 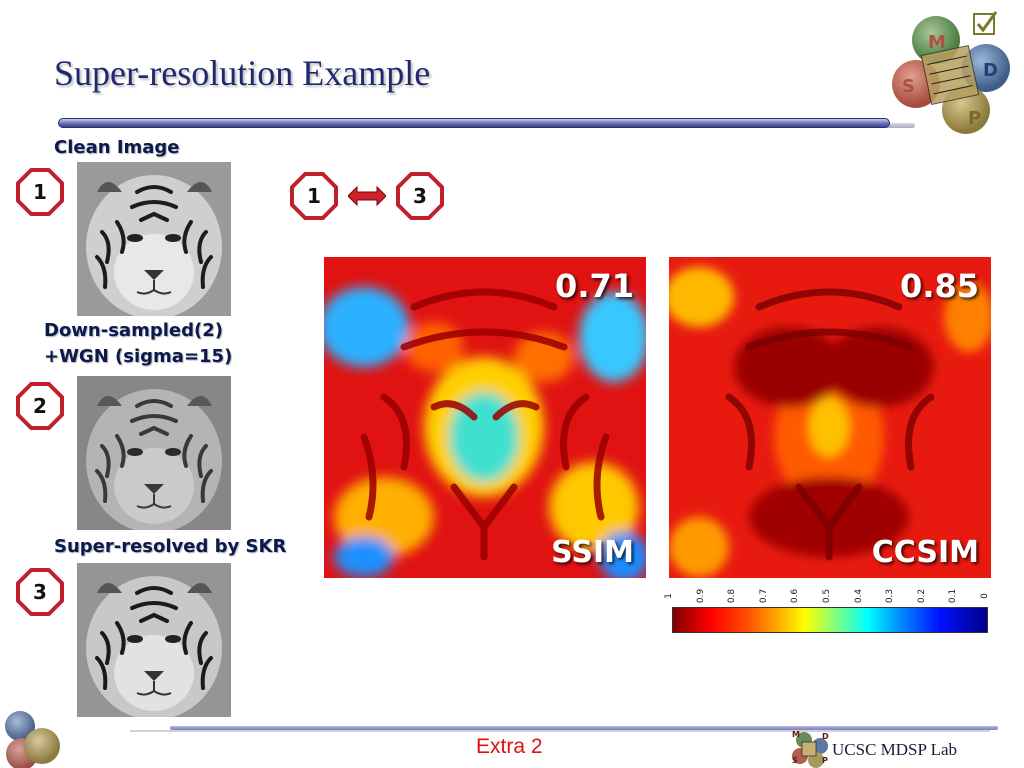 I want to click on ssim-map: 0.71 SSIM, so click(x=485, y=417).